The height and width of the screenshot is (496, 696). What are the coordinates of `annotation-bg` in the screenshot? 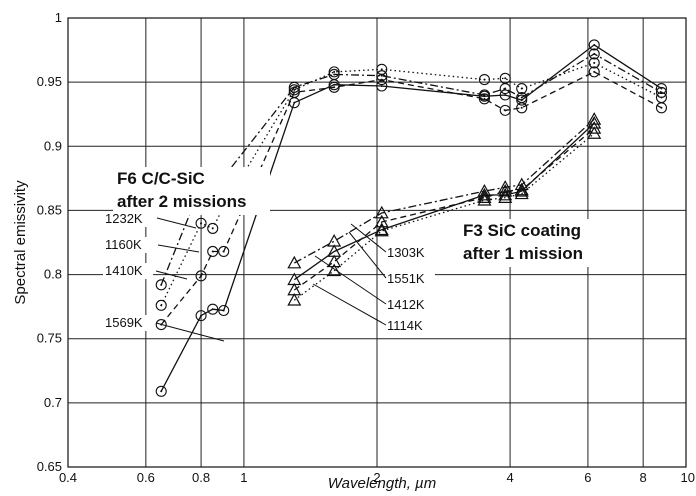 It's located at (191, 191).